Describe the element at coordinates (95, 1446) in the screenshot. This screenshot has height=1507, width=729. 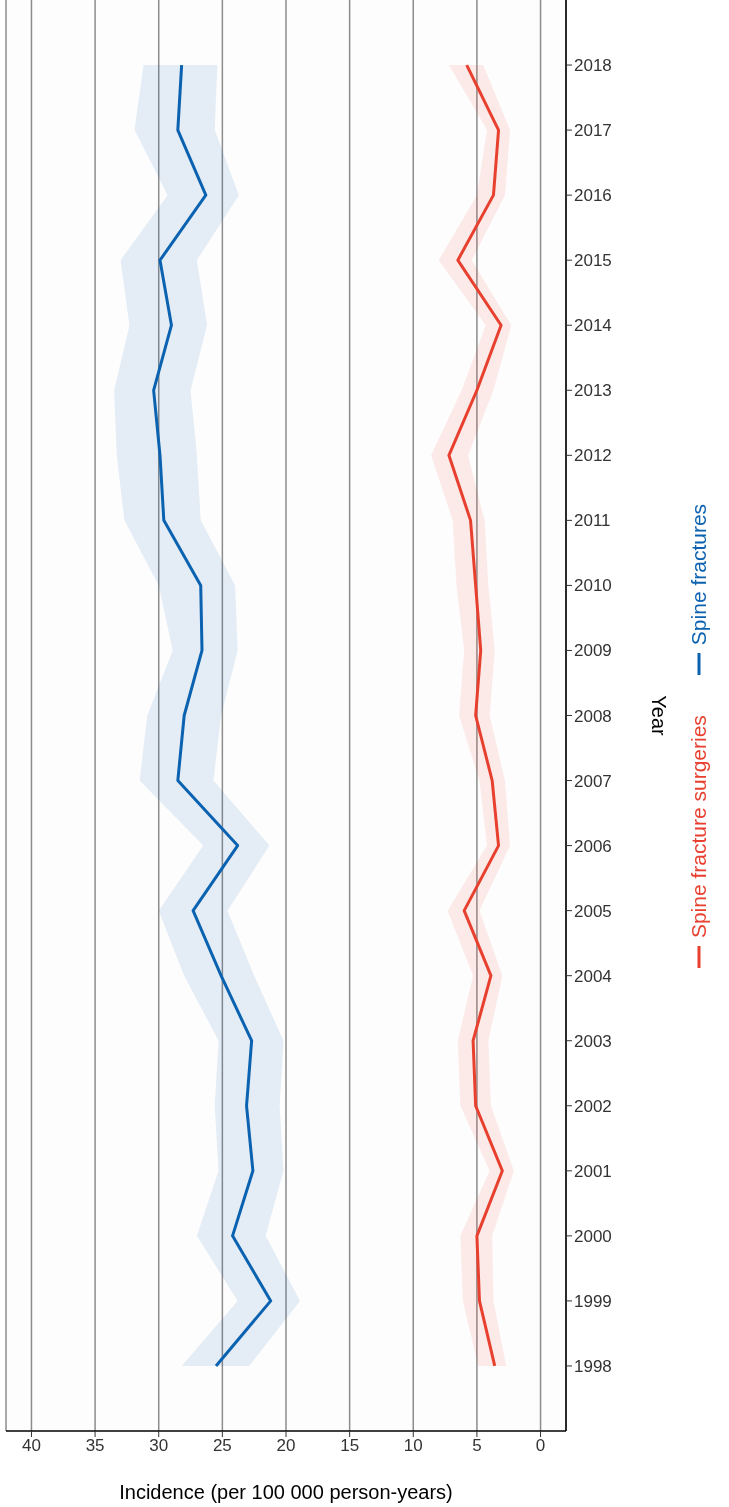
I see `x-tick-label: 35` at that location.